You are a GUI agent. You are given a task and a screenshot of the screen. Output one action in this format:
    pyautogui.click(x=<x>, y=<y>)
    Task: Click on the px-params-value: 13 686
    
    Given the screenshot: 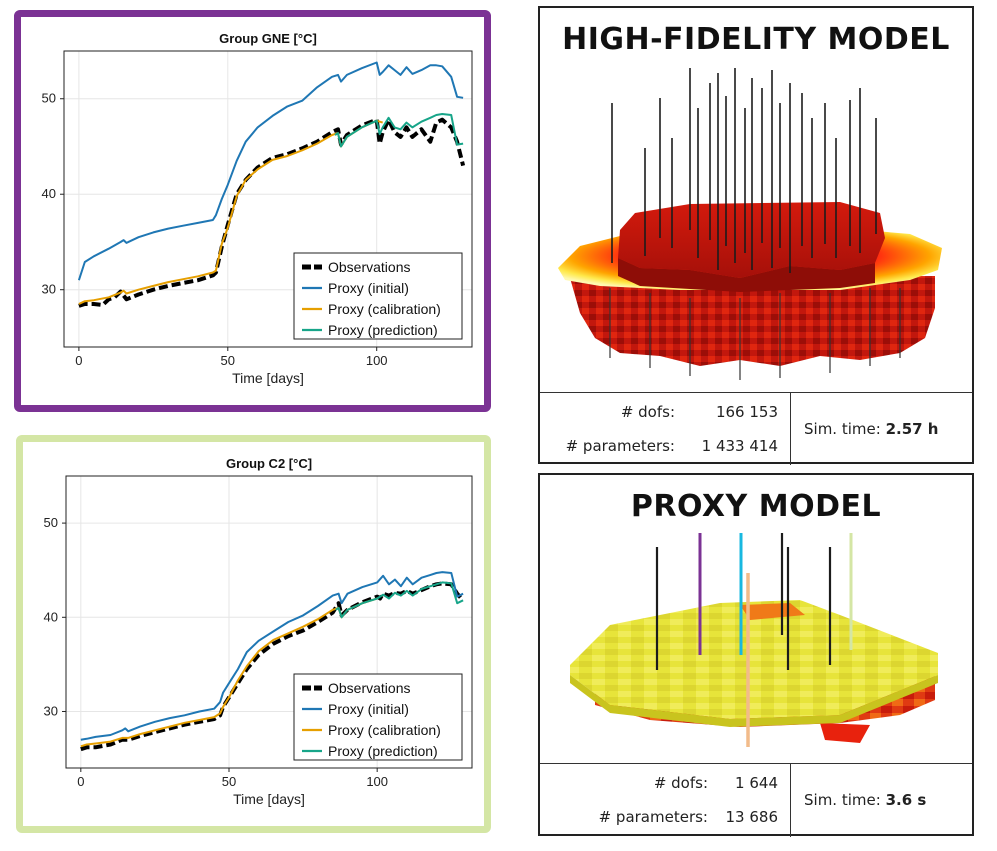 What is the action you would take?
    pyautogui.click(x=752, y=817)
    